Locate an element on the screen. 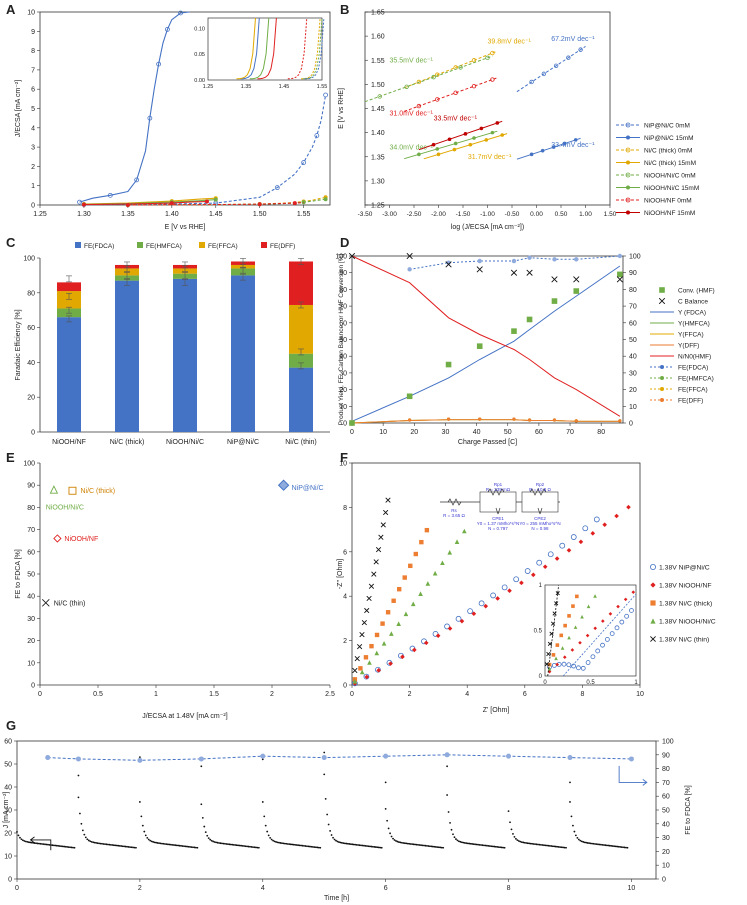 The width and height of the screenshot is (747, 905). panel-b-slope-label: 67.2mV dec⁻¹ is located at coordinates (573, 39).